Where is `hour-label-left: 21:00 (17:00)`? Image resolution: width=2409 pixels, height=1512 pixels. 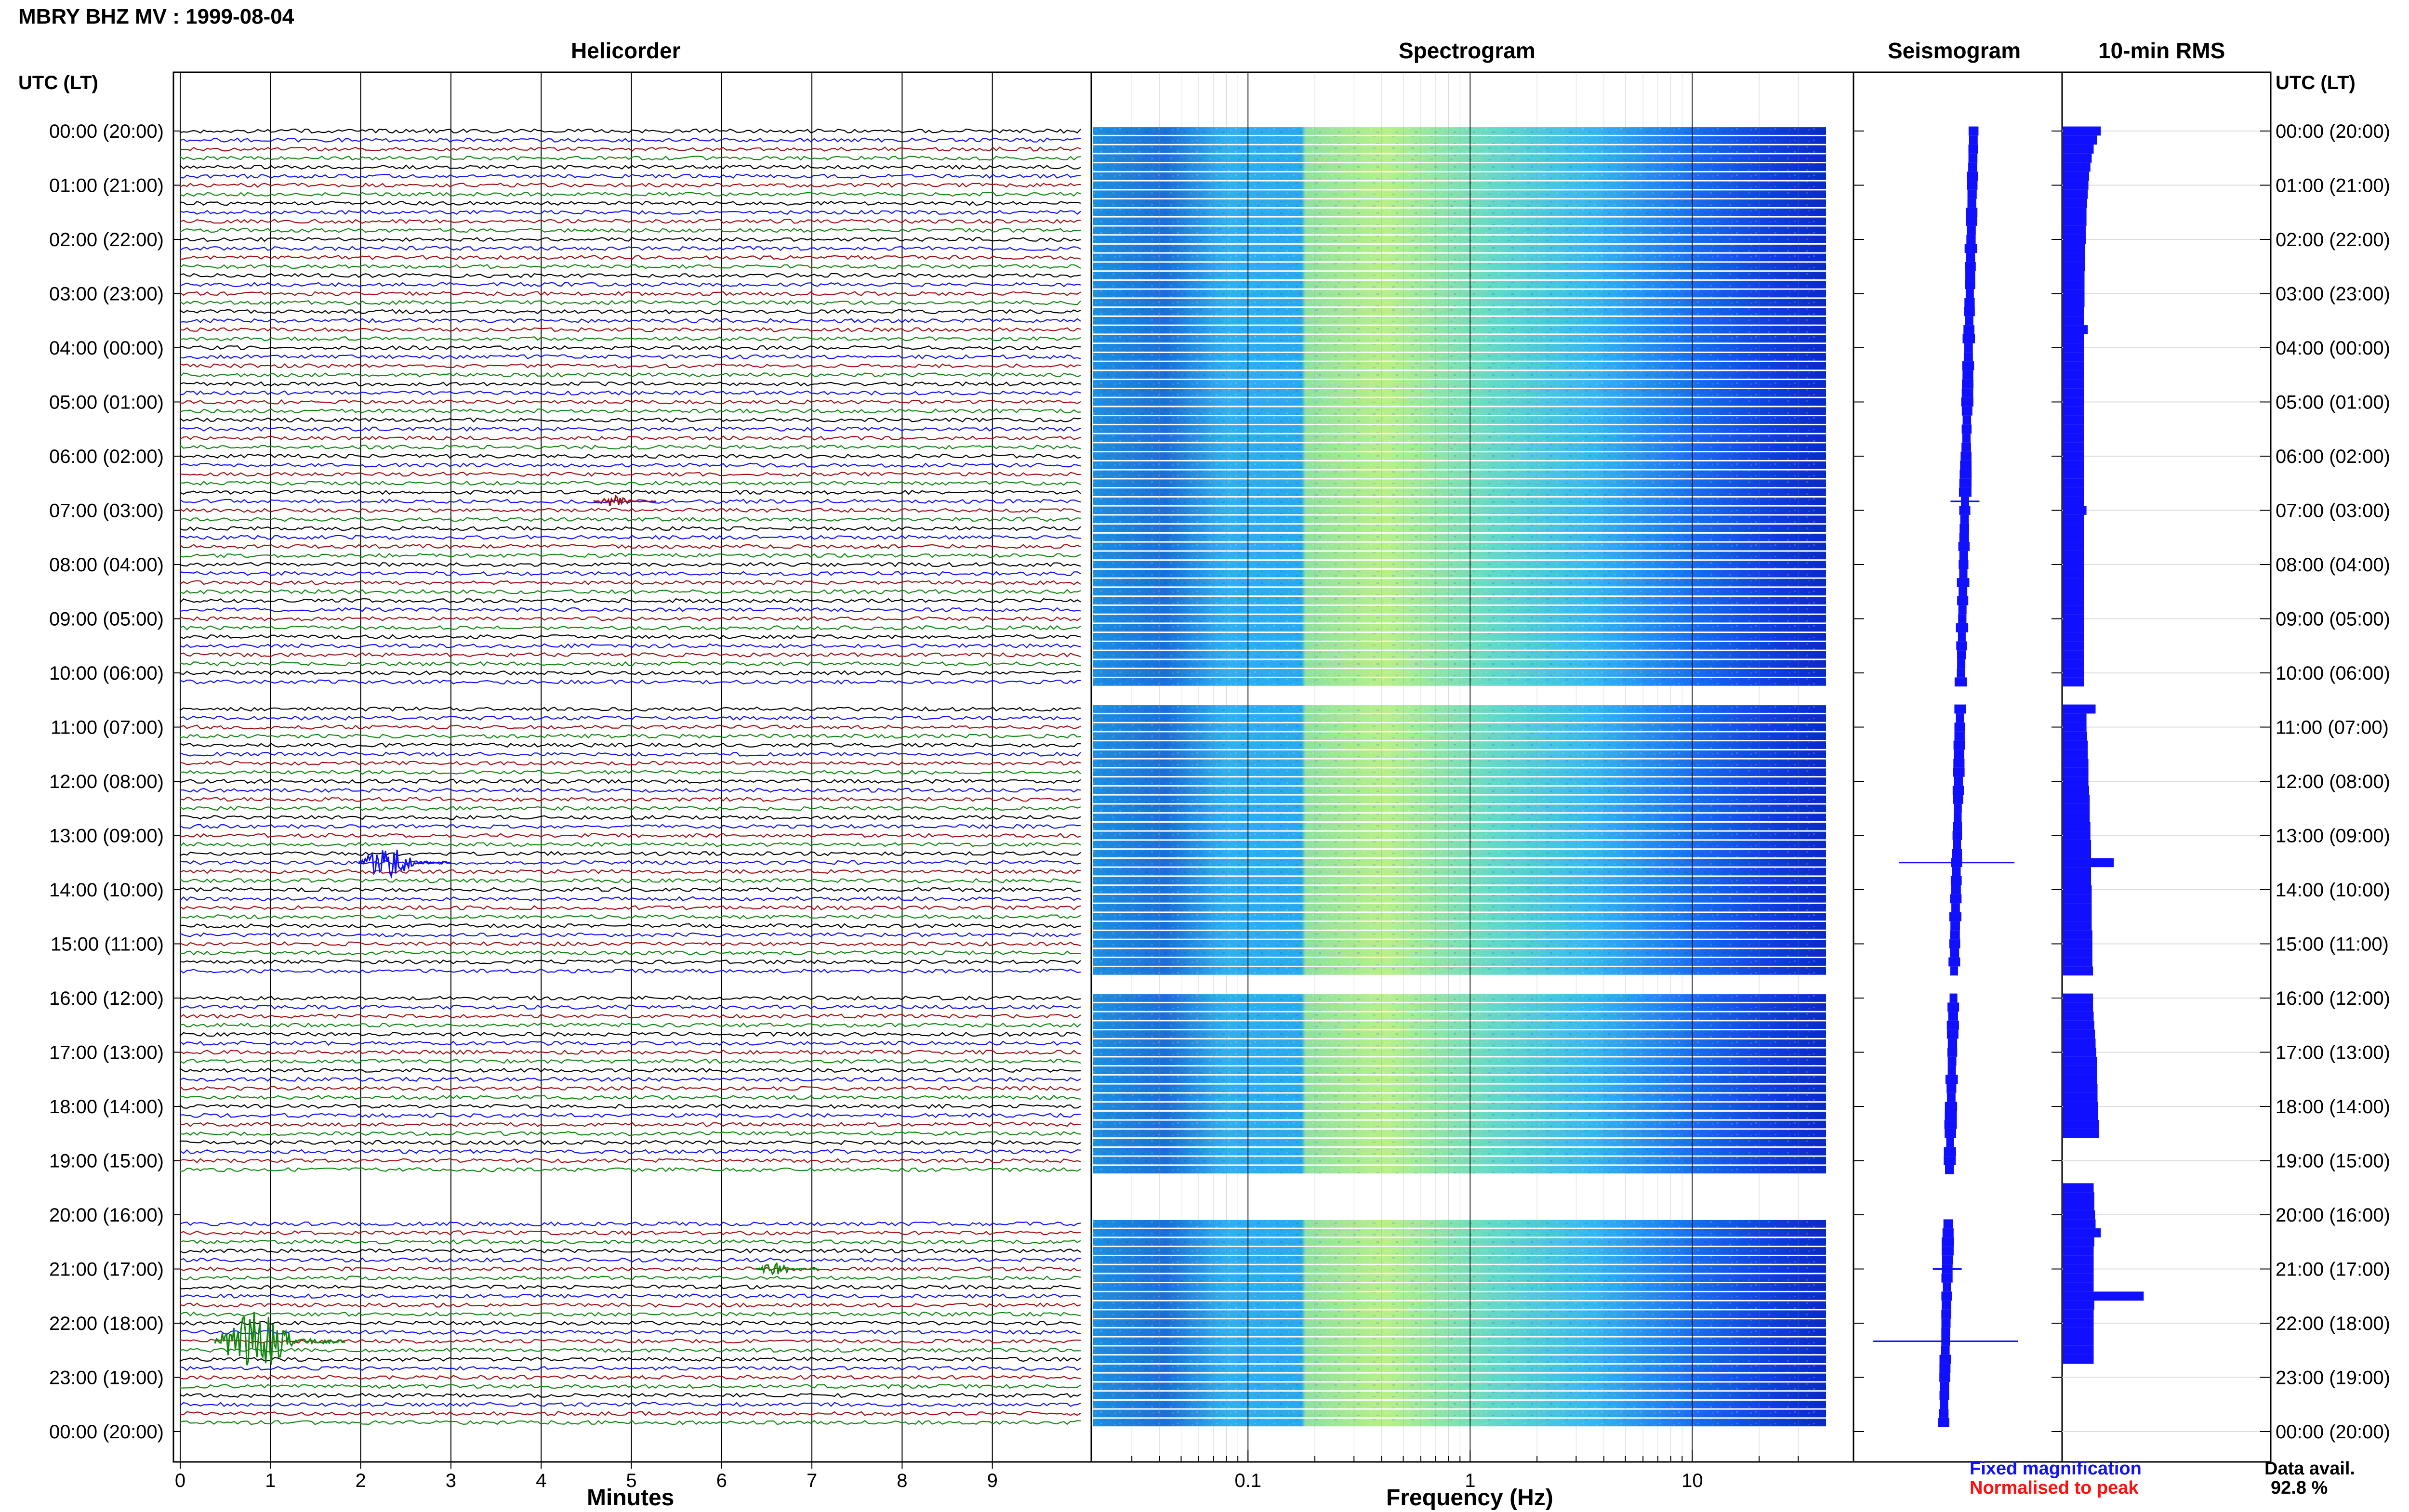
hour-label-left: 21:00 (17:00) is located at coordinates (106, 1269).